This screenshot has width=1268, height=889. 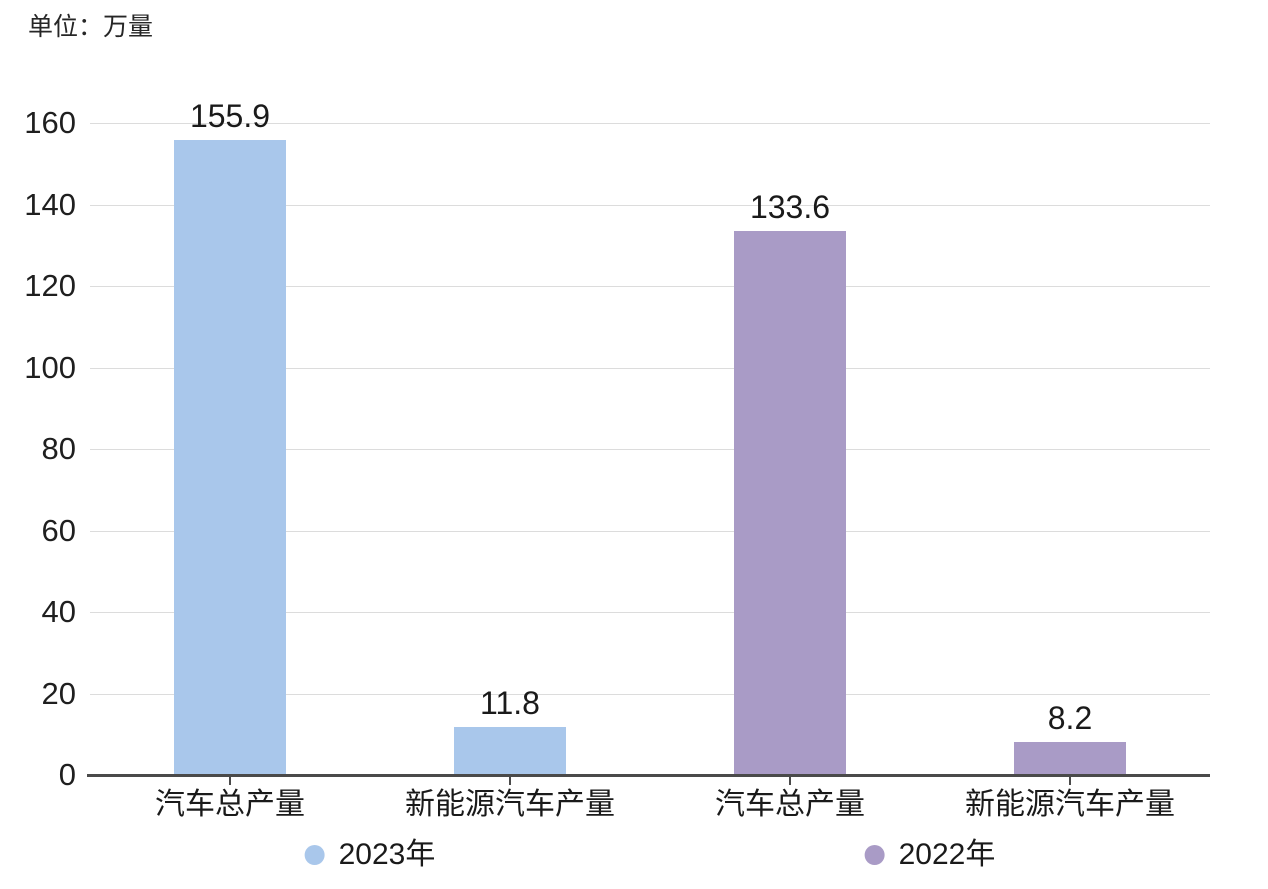 I want to click on y-axis-tick-label: 100, so click(x=50, y=367).